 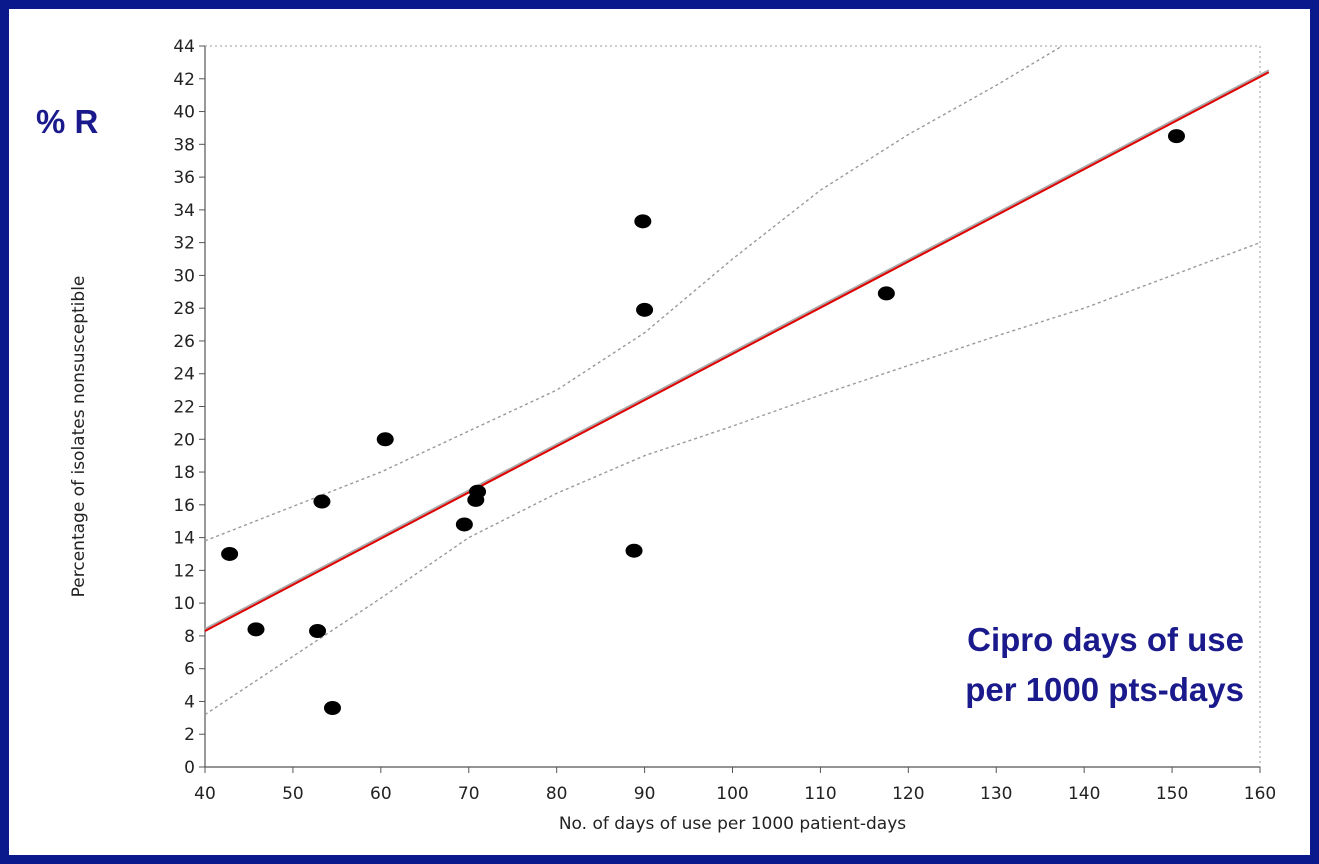 What do you see at coordinates (184, 408) in the screenshot?
I see `y-tick-label: 22` at bounding box center [184, 408].